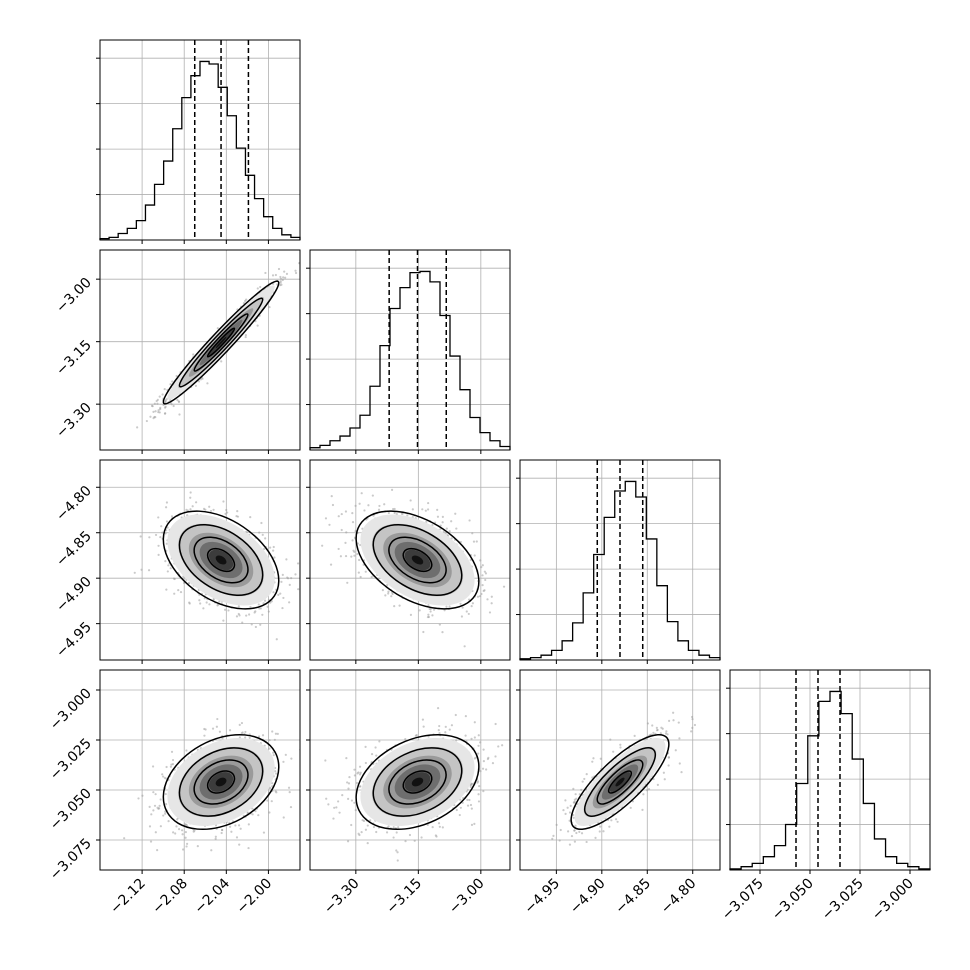  What do you see at coordinates (342, 897) in the screenshot?
I see `x-tick-label: −3.30` at bounding box center [342, 897].